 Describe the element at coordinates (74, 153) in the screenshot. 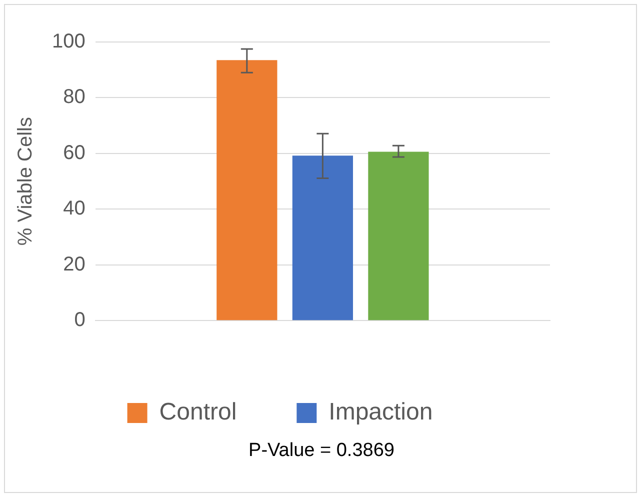

I see `y-tick-label: 60` at that location.